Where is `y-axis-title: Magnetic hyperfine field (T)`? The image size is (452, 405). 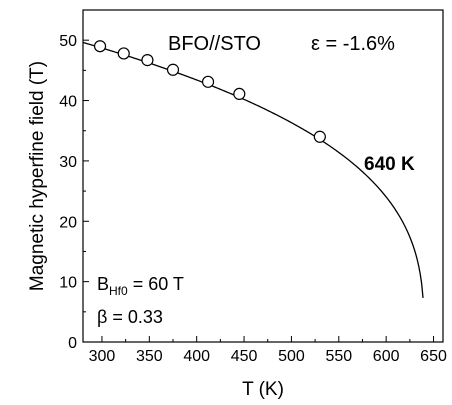
y-axis-title: Magnetic hyperfine field (T) is located at coordinates (37, 176).